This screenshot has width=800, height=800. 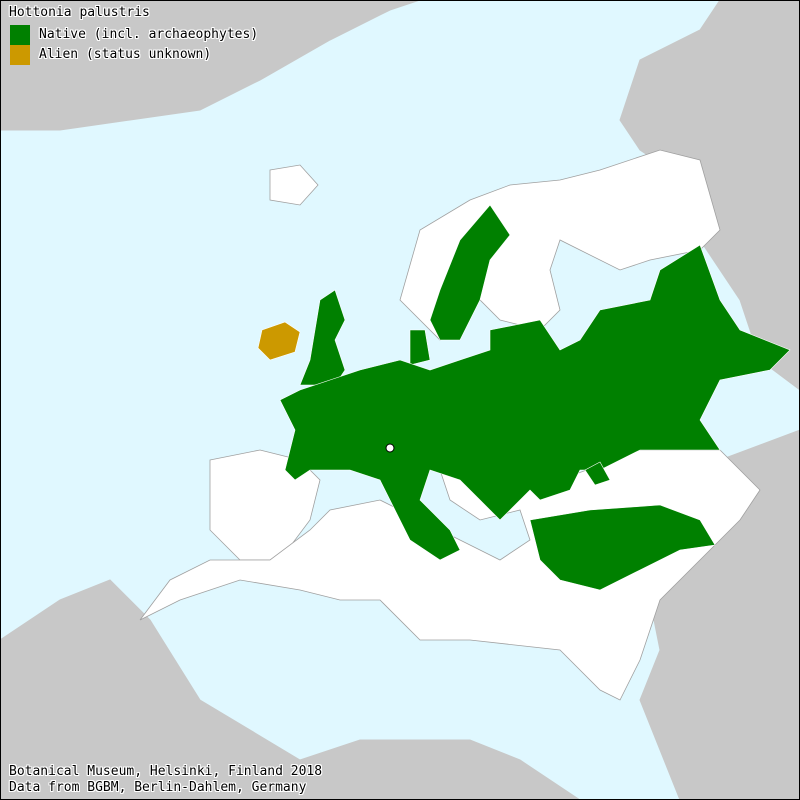 I want to click on legend-label-native: Native (incl. archaeophytes), so click(x=149, y=34).